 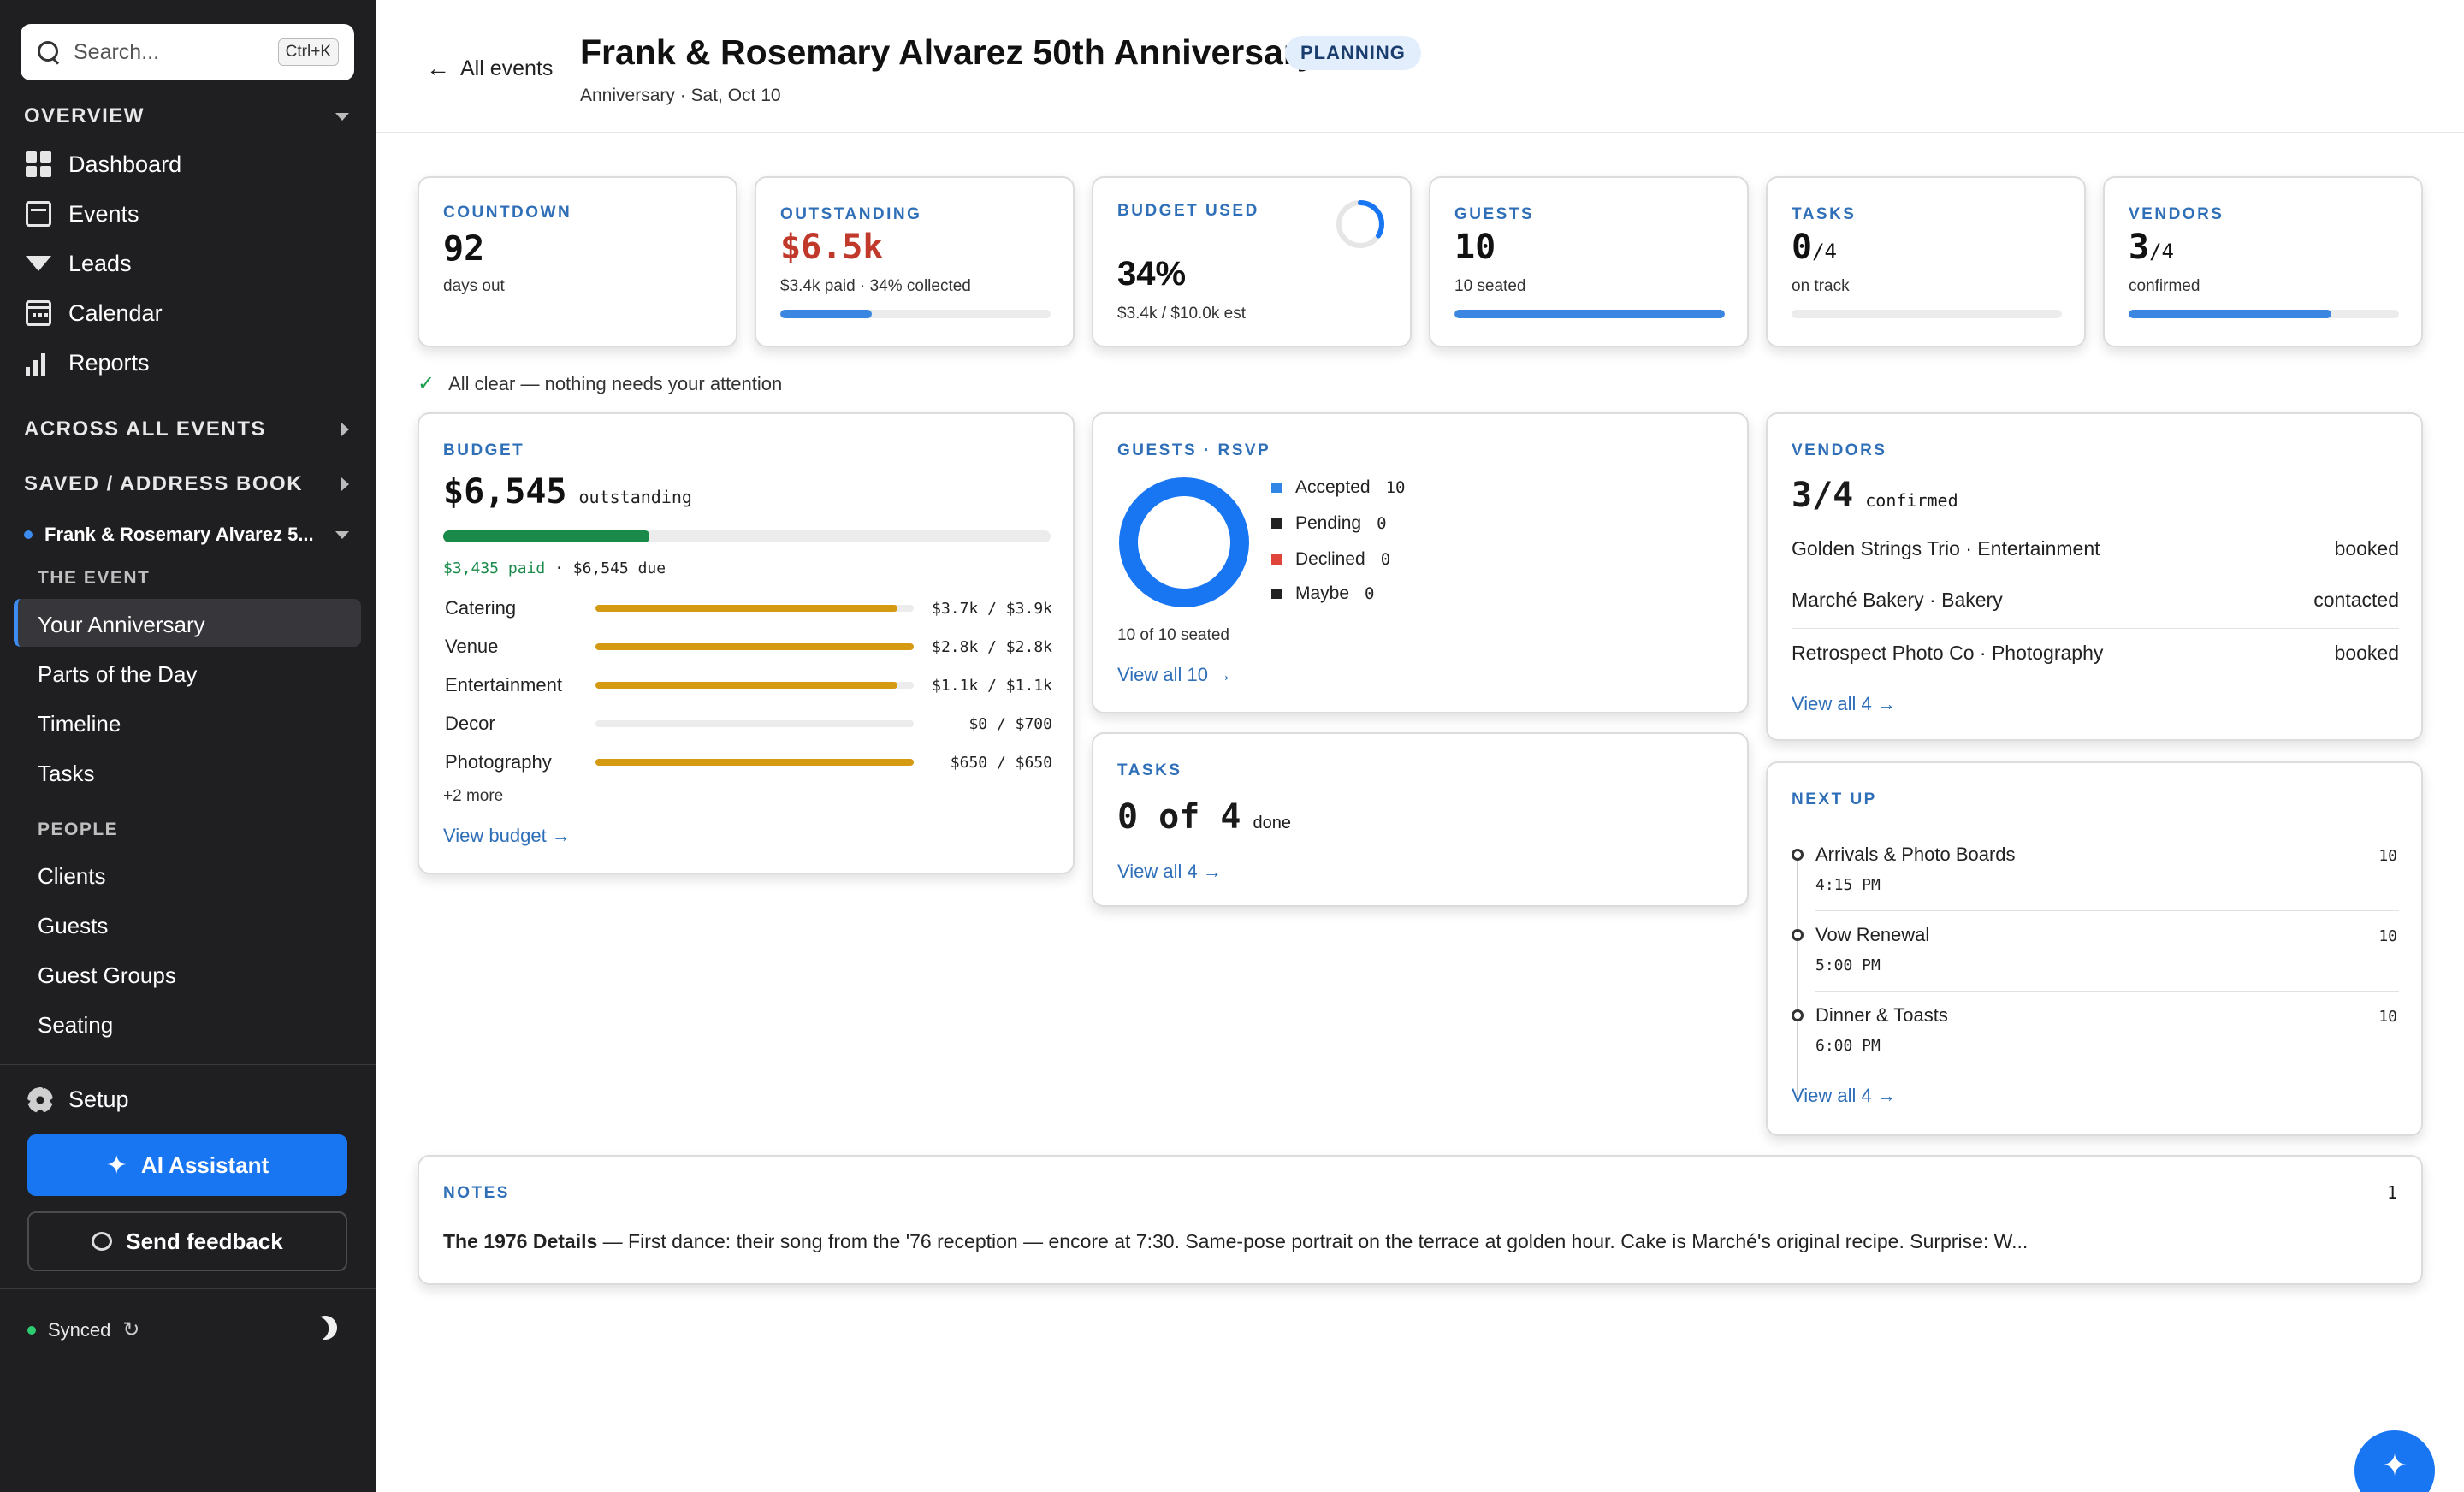 I want to click on next-up-item-title: Arrivals & Photo Boards, so click(x=1915, y=854).